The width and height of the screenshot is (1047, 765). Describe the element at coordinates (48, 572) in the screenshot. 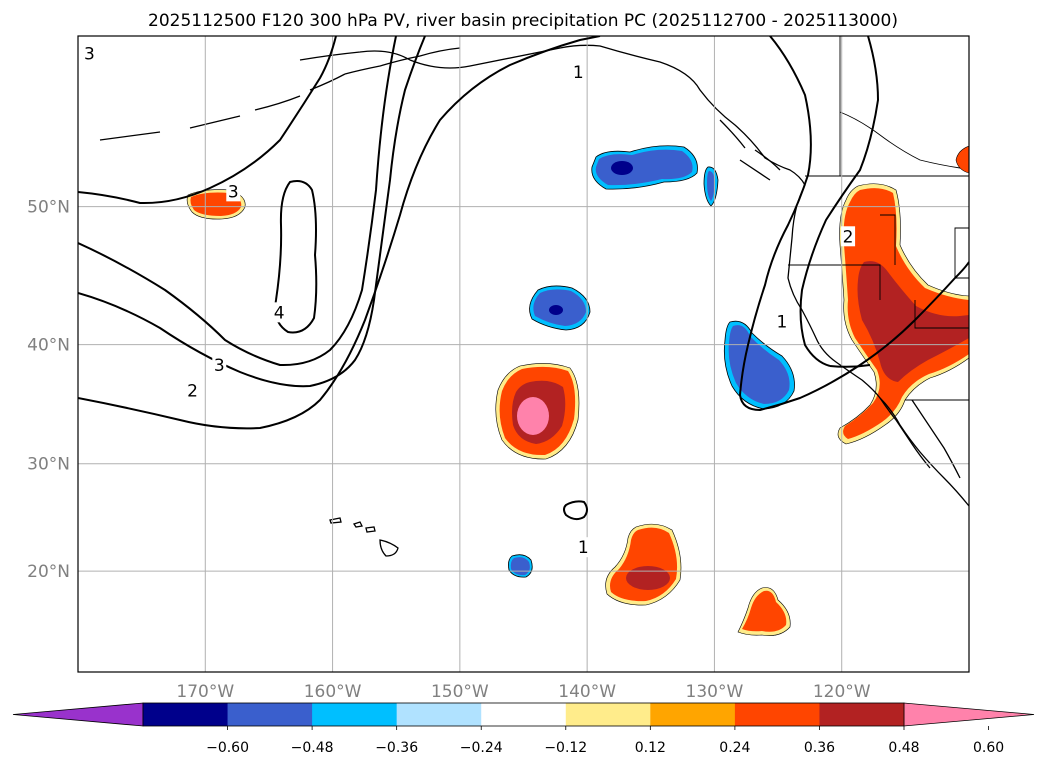

I see `latitude-label: 20°N` at that location.